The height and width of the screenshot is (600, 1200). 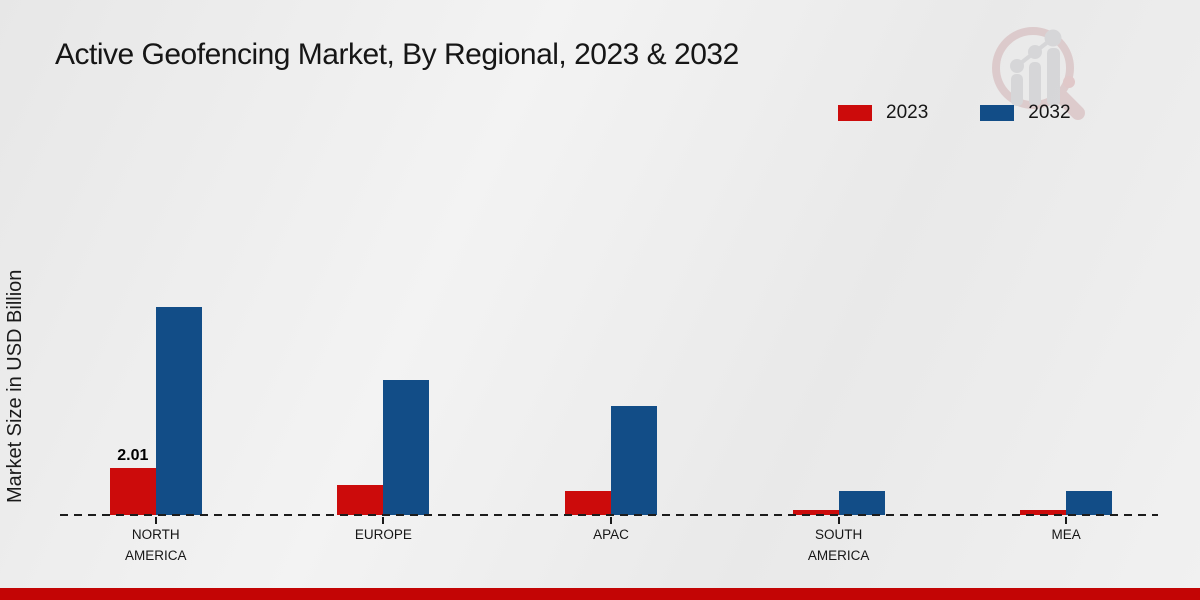 I want to click on bar-2023-south-america, so click(x=815, y=512).